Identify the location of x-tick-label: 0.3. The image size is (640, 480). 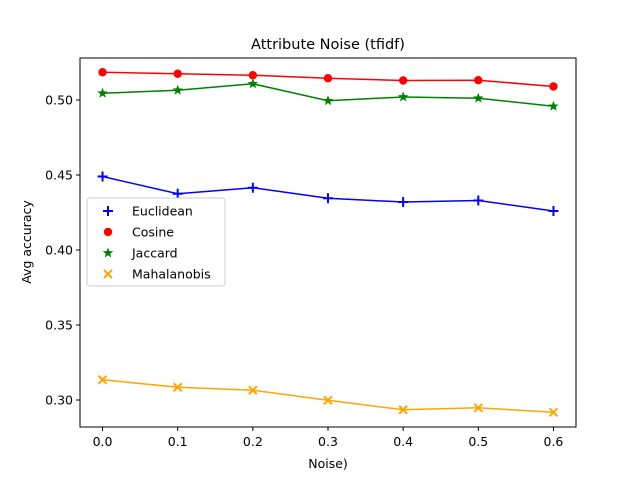
(328, 441).